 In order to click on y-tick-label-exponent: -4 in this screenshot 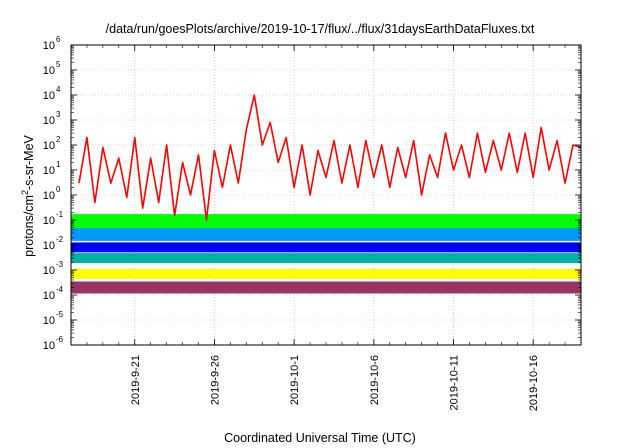, I will do `click(60, 289)`.